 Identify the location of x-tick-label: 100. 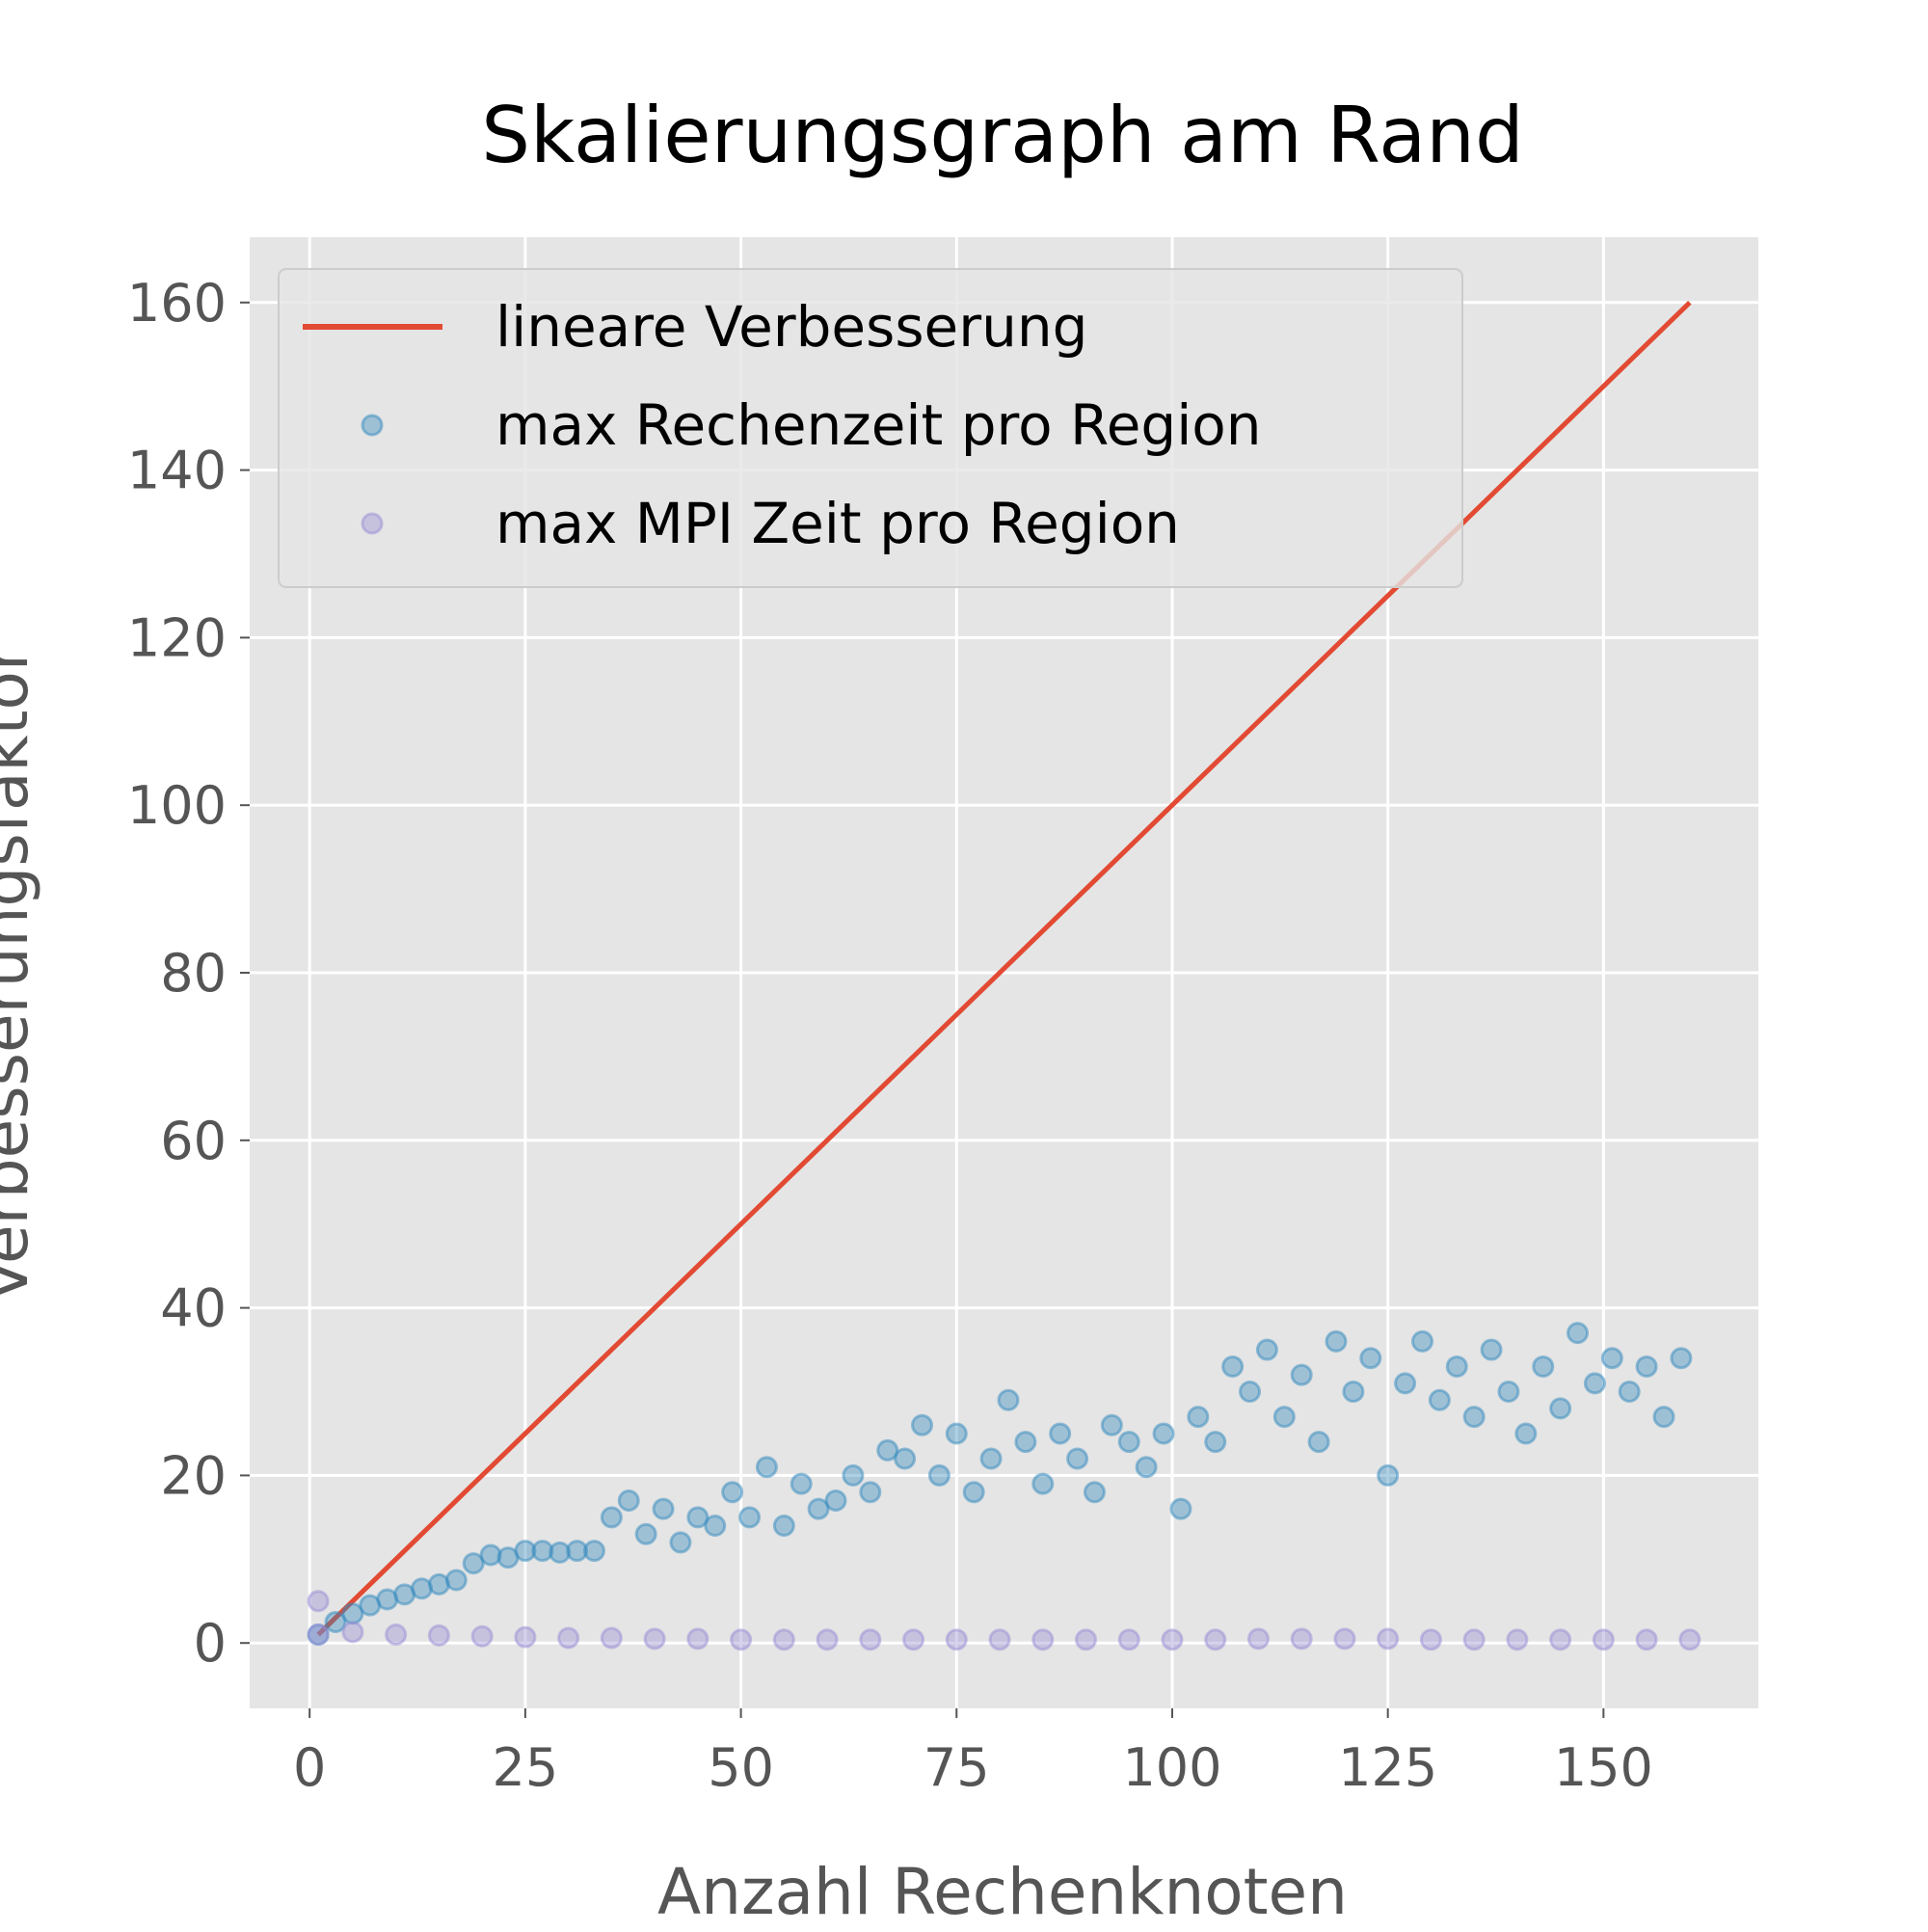
(1172, 1768).